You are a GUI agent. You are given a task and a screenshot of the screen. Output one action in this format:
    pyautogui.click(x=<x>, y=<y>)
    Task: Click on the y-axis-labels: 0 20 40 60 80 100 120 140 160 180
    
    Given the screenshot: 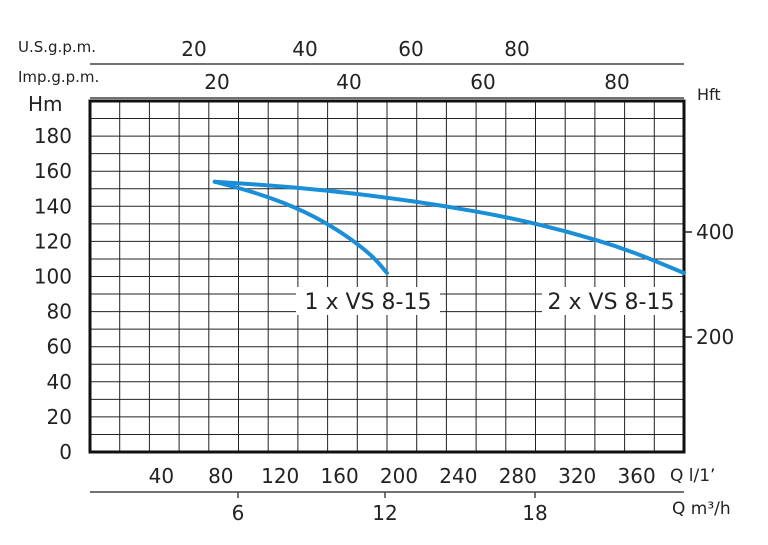 What is the action you would take?
    pyautogui.click(x=53, y=294)
    